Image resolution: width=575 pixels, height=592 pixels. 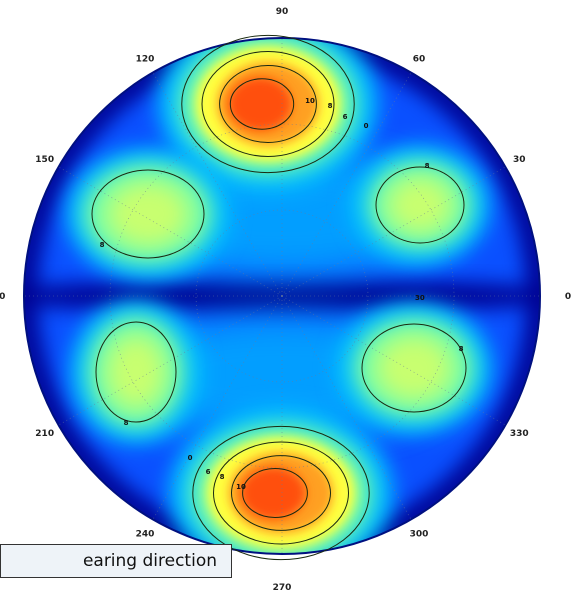 I want to click on angle-label-60: 60, so click(x=419, y=60).